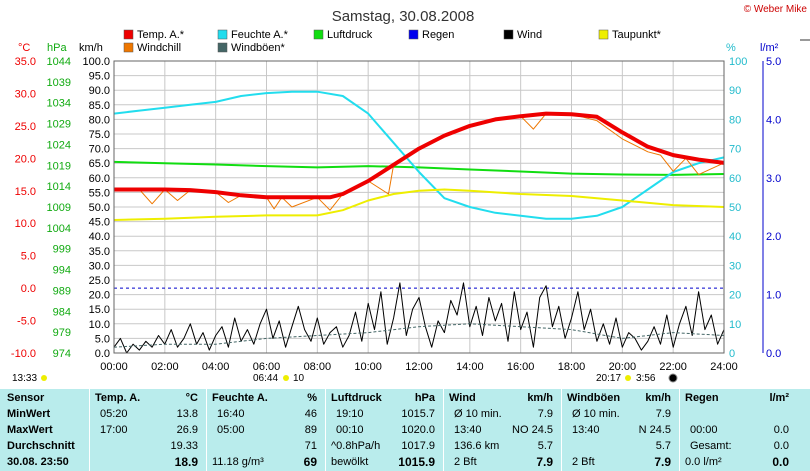 This screenshot has width=810, height=471. I want to click on wind-avg: 5.7, so click(545, 446).